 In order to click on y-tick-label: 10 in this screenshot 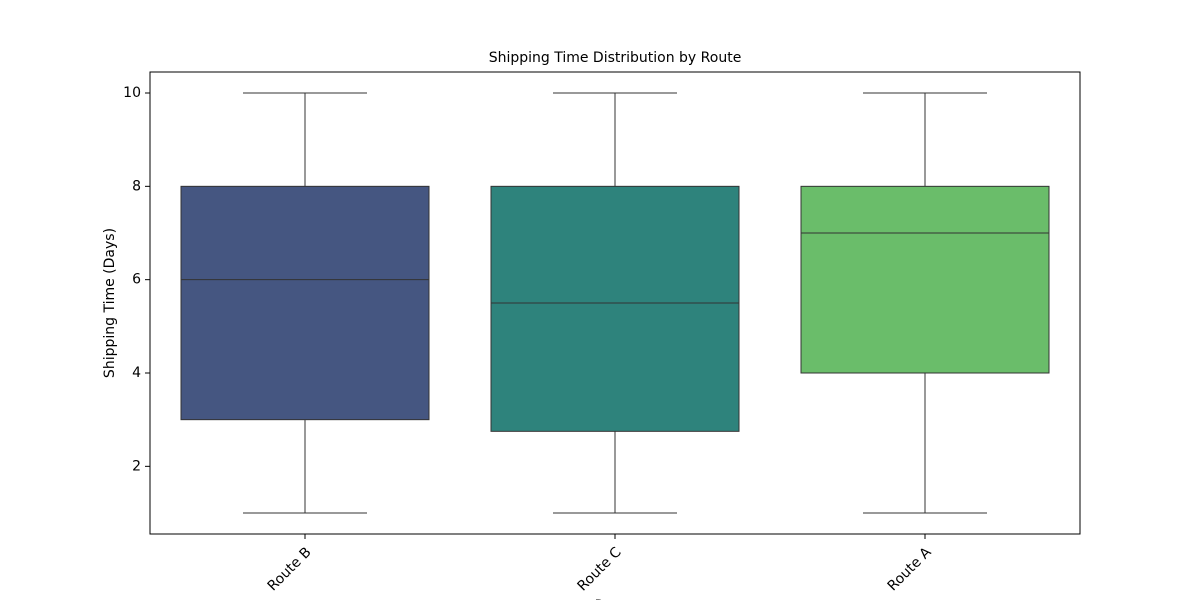, I will do `click(132, 93)`.